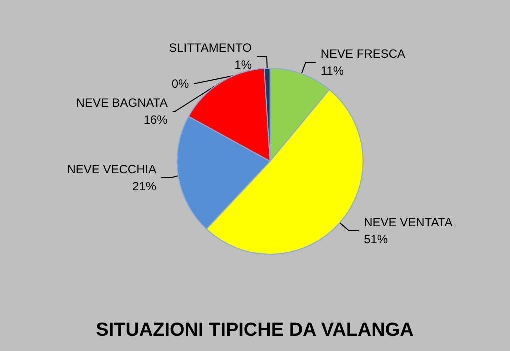 The width and height of the screenshot is (510, 351). I want to click on data-label: 1%, so click(243, 65).